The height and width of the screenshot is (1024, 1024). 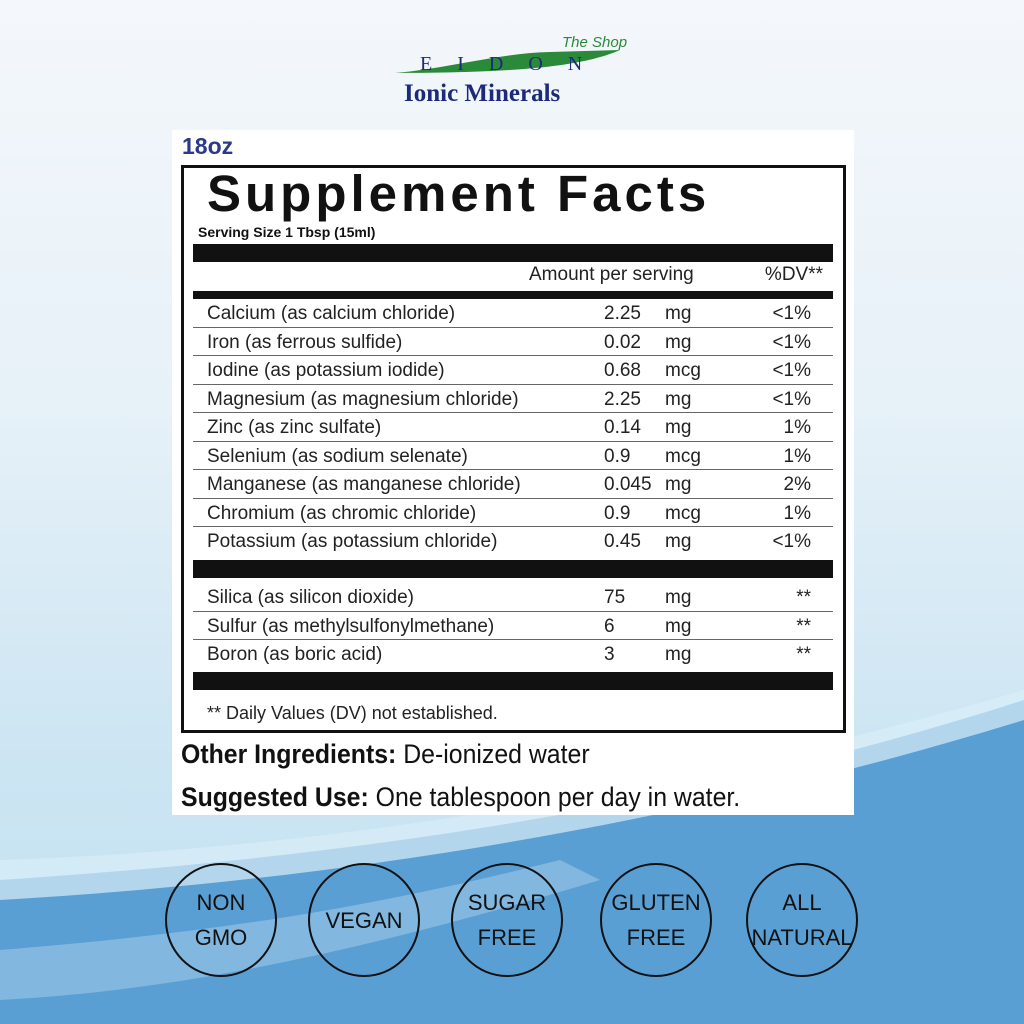 I want to click on logo-tagline: The Shop, so click(x=595, y=42).